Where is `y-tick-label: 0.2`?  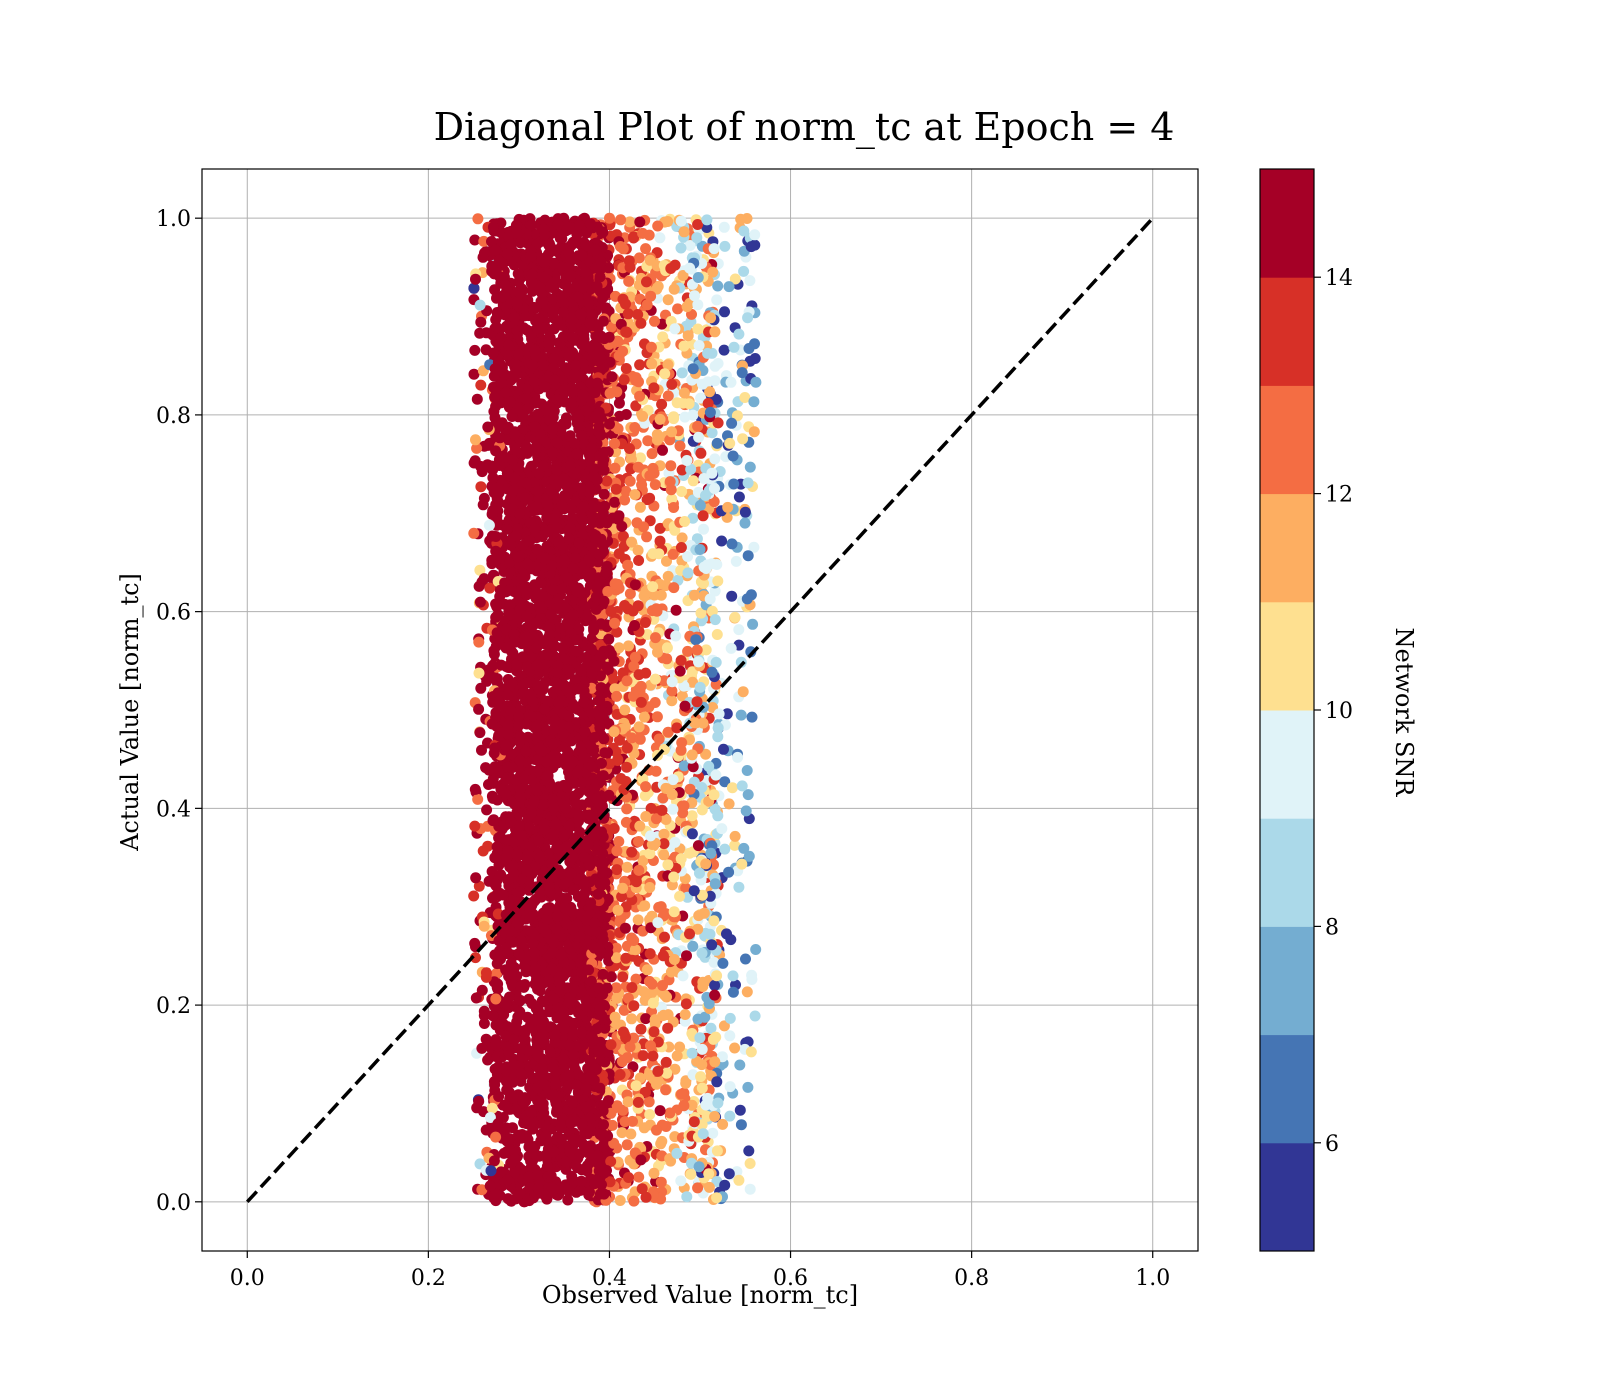 y-tick-label: 0.2 is located at coordinates (173, 1006).